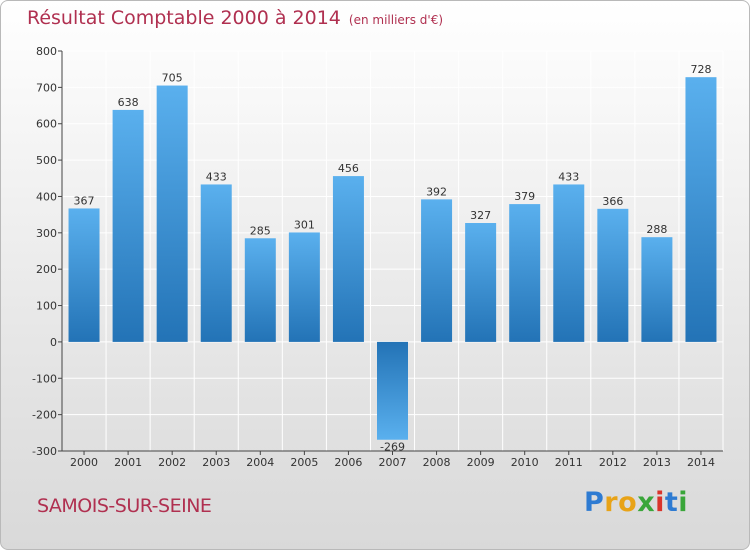  Describe the element at coordinates (437, 462) in the screenshot. I see `x-tick-label: 2008` at that location.